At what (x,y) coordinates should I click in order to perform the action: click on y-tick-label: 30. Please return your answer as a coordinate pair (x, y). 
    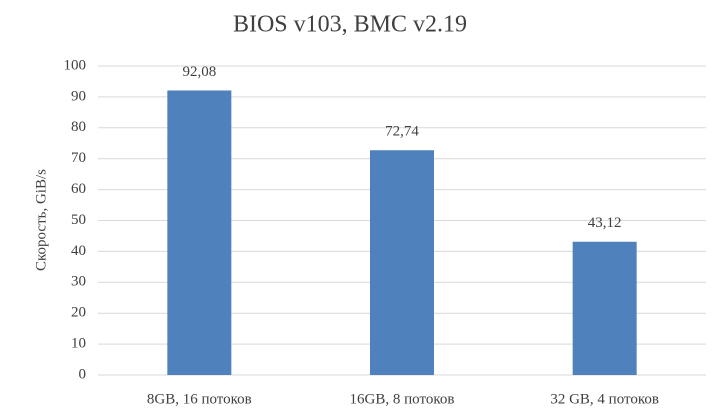
    Looking at the image, I should click on (78, 282).